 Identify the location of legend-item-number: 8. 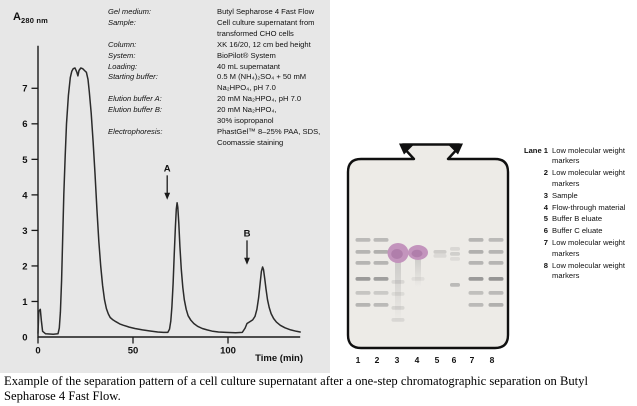
(545, 265).